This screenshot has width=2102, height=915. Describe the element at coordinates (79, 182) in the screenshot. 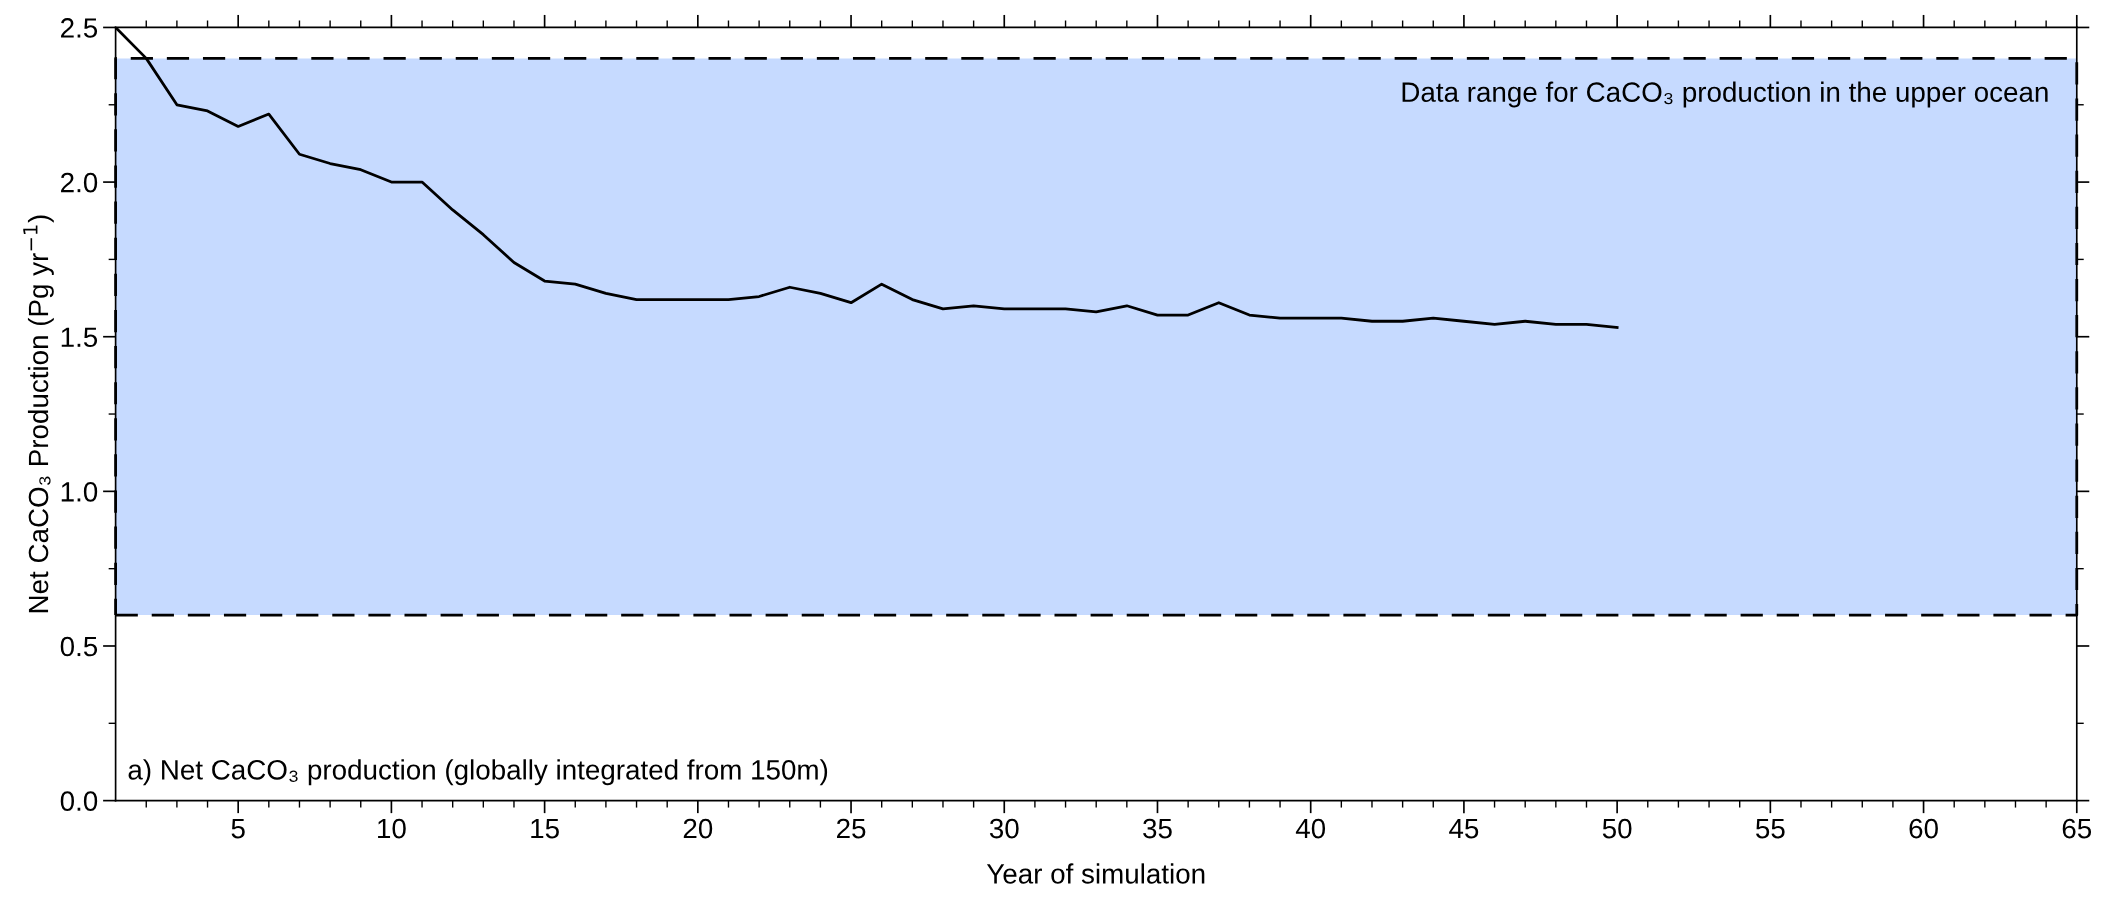

I see `y-tick-label: 2.0` at that location.